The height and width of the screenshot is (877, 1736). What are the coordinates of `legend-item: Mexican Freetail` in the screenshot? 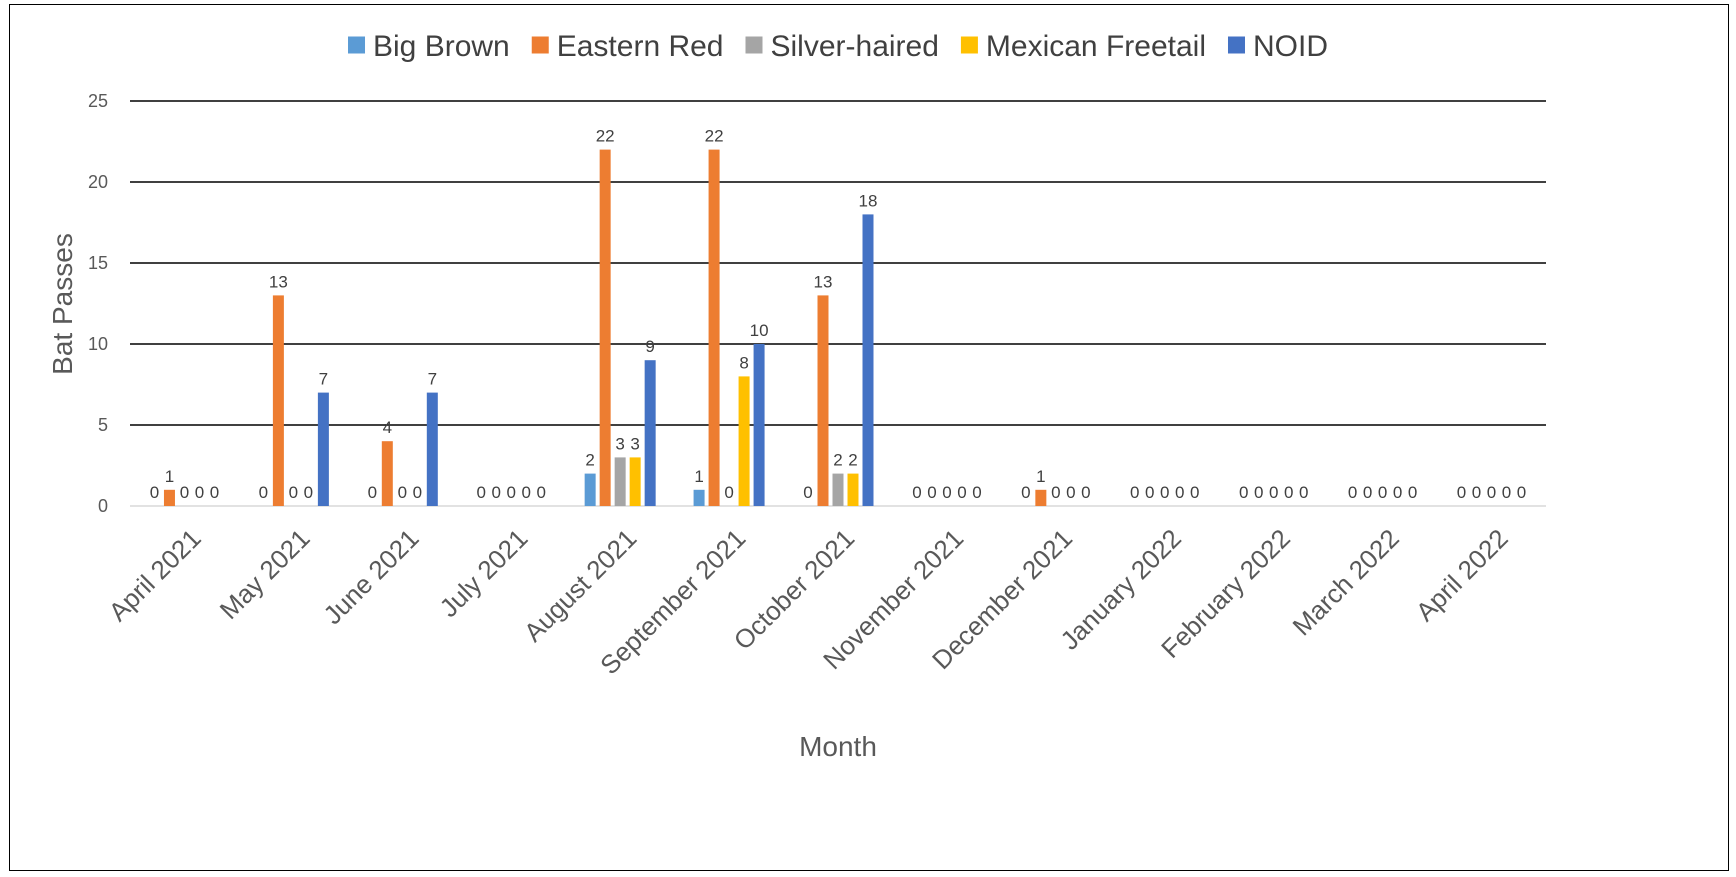 It's located at (1083, 46).